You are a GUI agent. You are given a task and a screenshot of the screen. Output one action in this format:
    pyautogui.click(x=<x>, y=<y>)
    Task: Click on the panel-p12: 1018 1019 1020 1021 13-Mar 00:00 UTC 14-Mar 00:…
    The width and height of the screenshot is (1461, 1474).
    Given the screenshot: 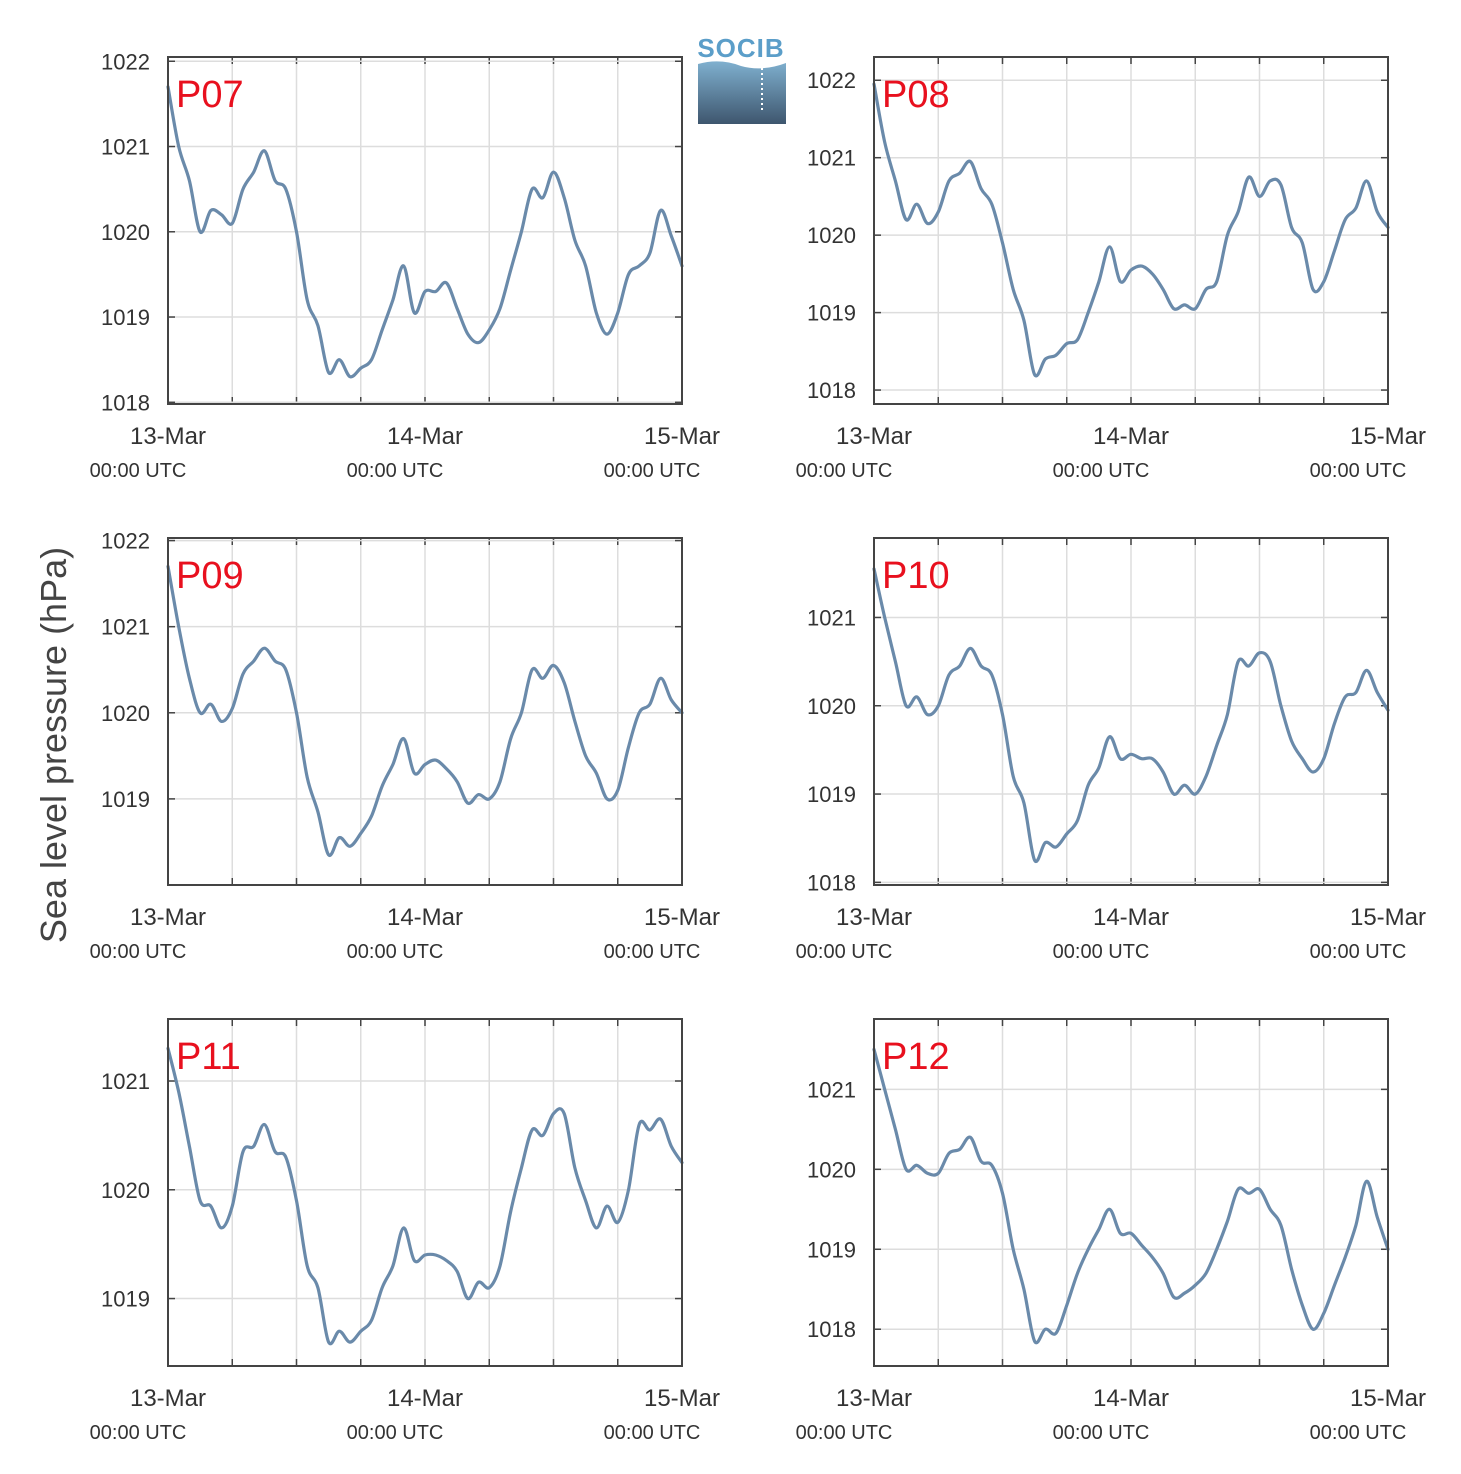 What is the action you would take?
    pyautogui.click(x=1111, y=1231)
    